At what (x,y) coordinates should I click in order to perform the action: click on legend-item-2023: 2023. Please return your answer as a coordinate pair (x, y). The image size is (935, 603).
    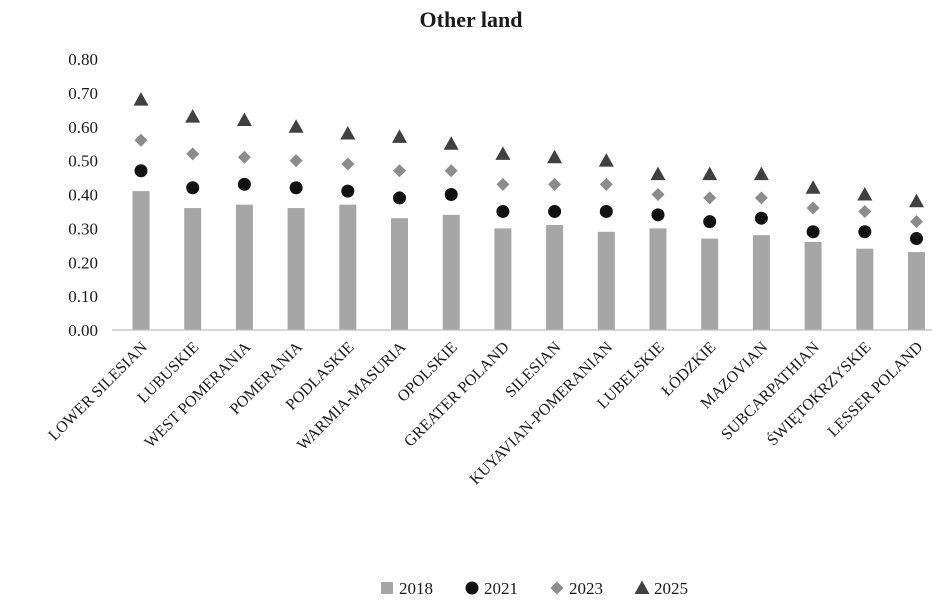
    Looking at the image, I should click on (576, 588).